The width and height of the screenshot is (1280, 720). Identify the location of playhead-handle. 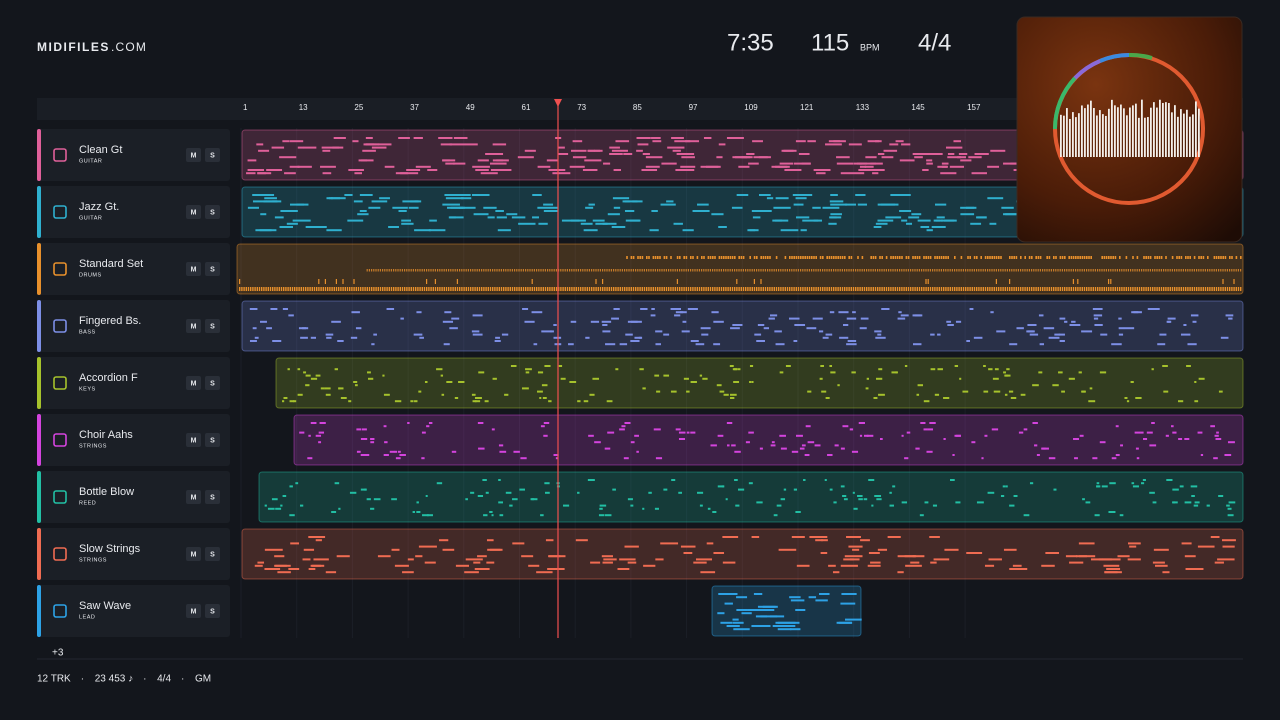
(558, 103).